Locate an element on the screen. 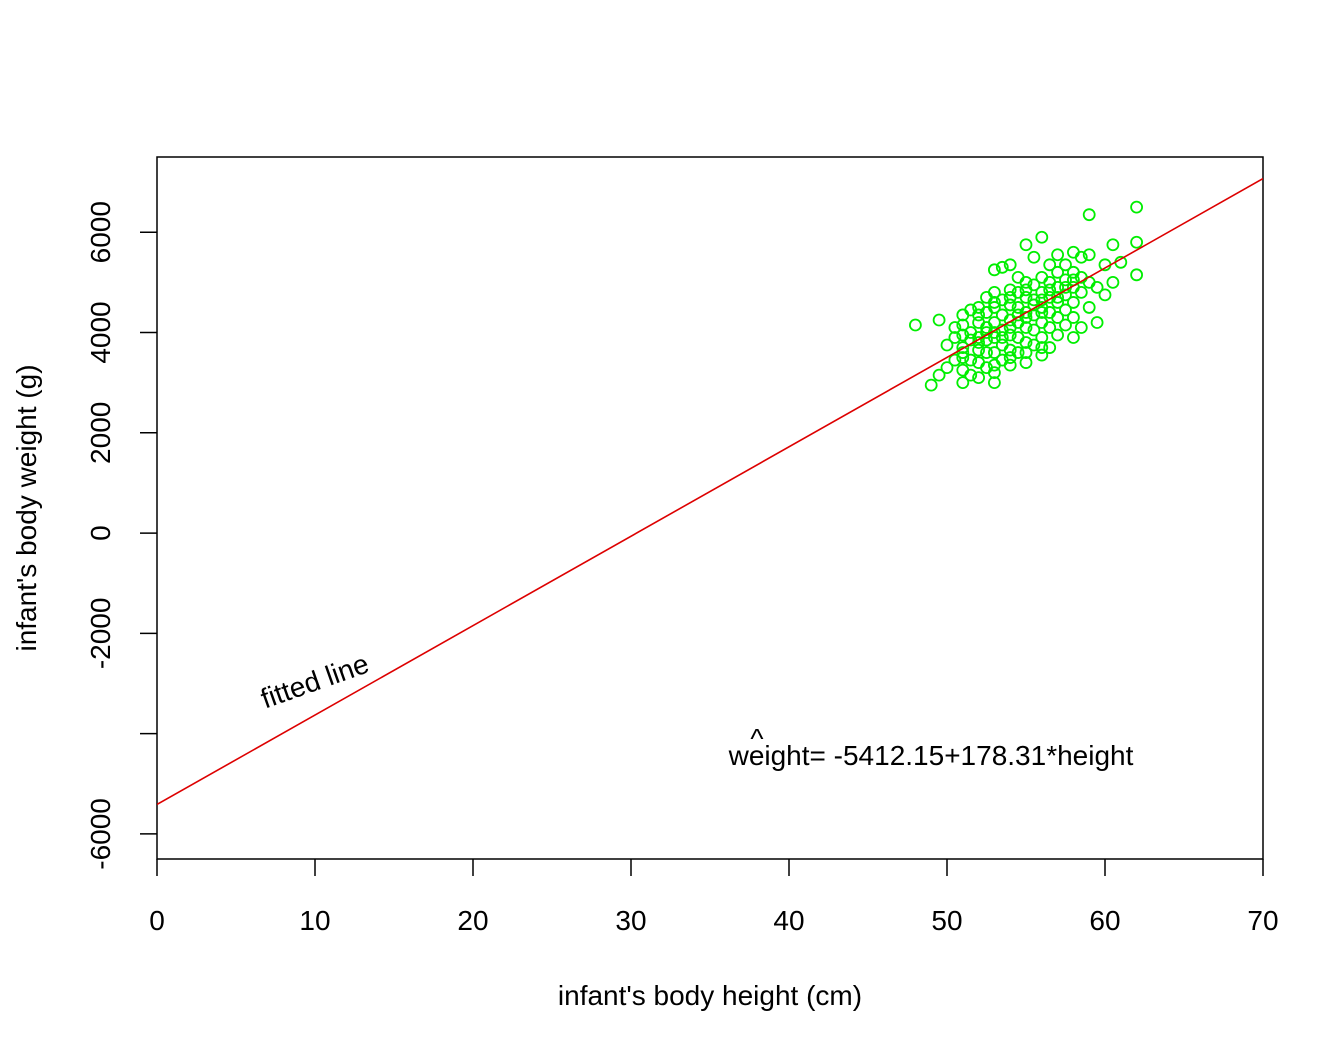 Image resolution: width=1344 pixels, height=1056 pixels. fitted-line-label: fitted line is located at coordinates (315, 681).